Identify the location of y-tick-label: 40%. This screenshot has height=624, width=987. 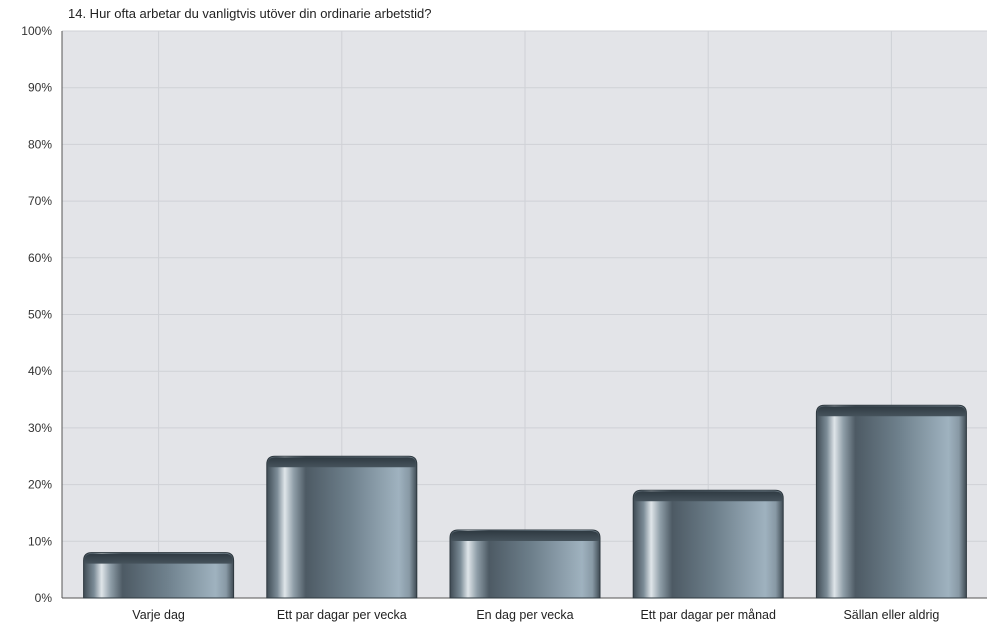
(40, 371).